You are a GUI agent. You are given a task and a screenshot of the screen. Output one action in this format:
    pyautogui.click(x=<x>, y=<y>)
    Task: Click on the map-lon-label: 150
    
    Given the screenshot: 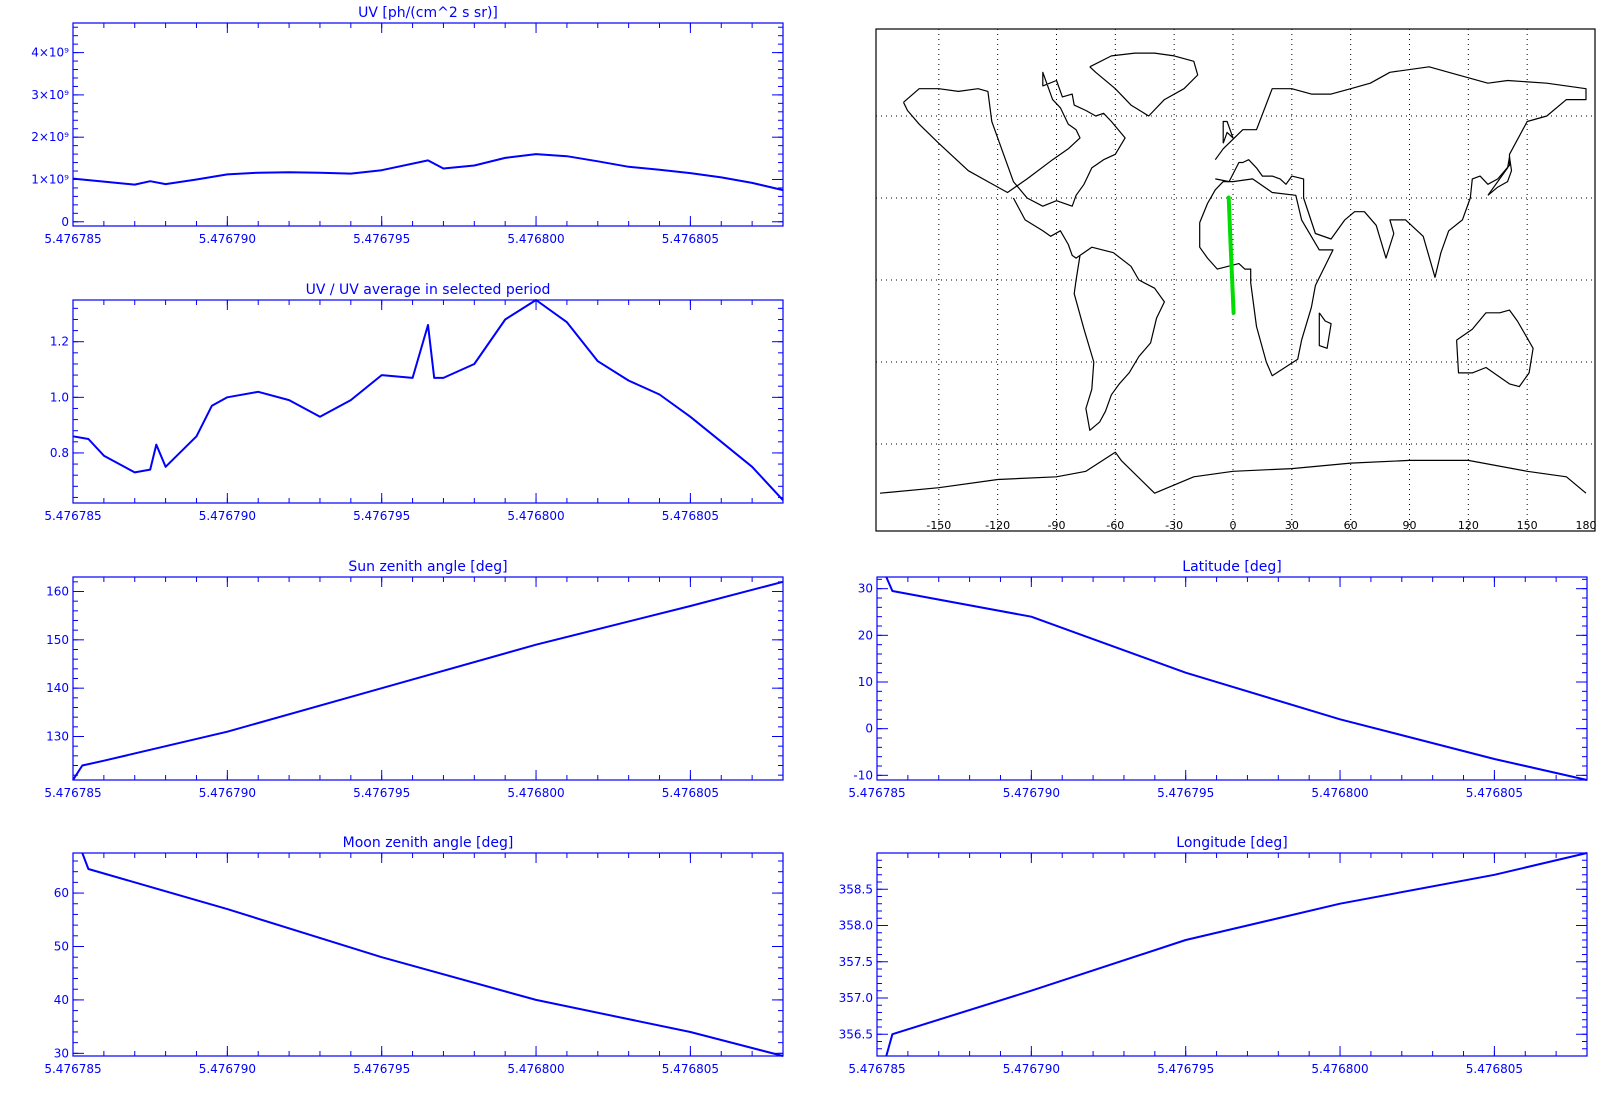 What is the action you would take?
    pyautogui.click(x=1527, y=525)
    